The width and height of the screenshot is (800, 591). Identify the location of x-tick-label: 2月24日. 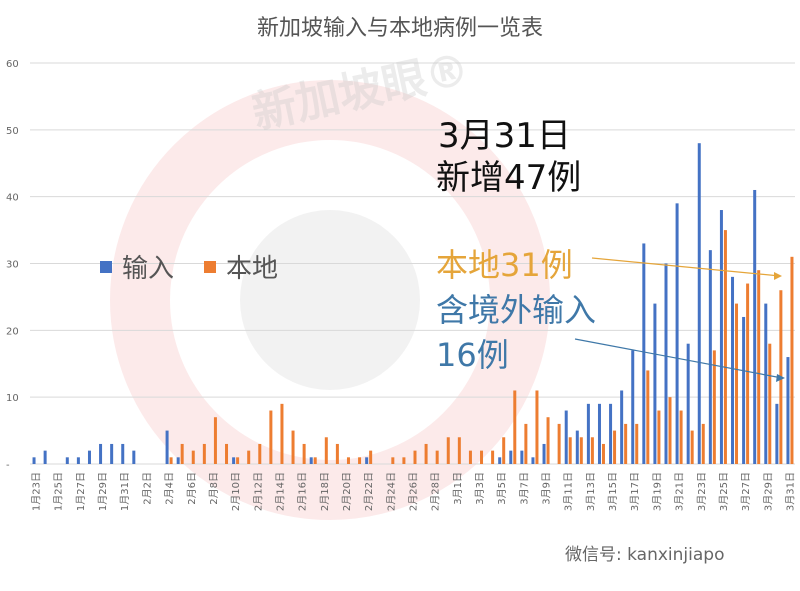
(391, 491).